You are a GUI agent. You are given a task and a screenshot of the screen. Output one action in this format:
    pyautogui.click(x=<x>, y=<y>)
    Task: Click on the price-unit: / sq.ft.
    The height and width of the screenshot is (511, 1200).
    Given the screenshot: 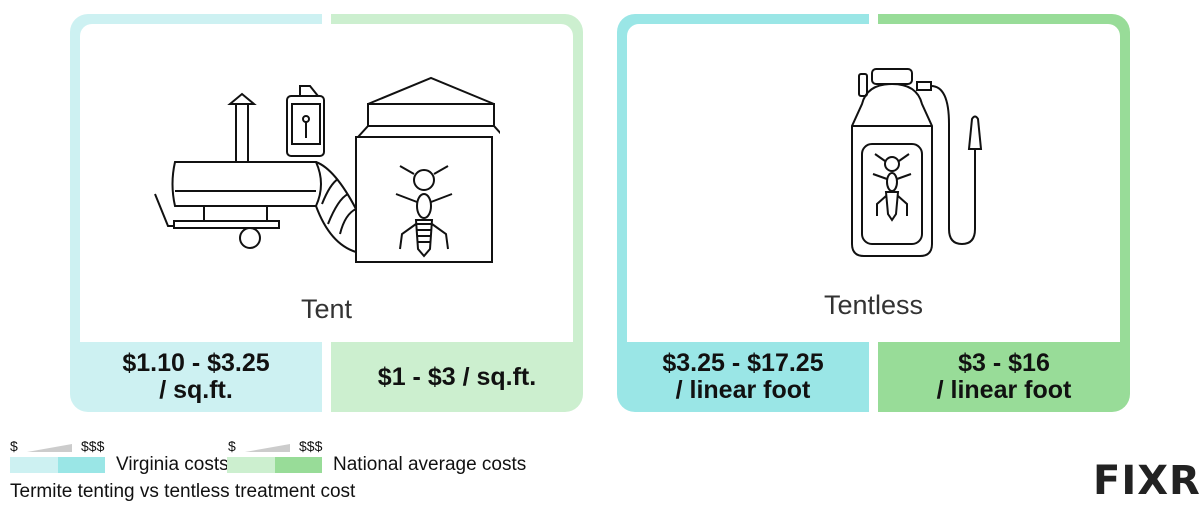 What is the action you would take?
    pyautogui.click(x=196, y=390)
    